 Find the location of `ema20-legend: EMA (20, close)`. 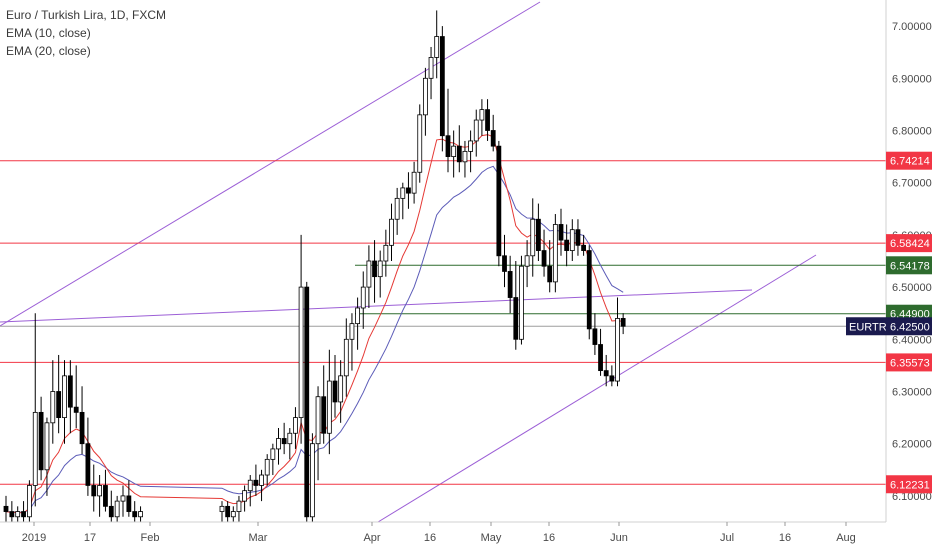

ema20-legend: EMA (20, close) is located at coordinates (48, 51).